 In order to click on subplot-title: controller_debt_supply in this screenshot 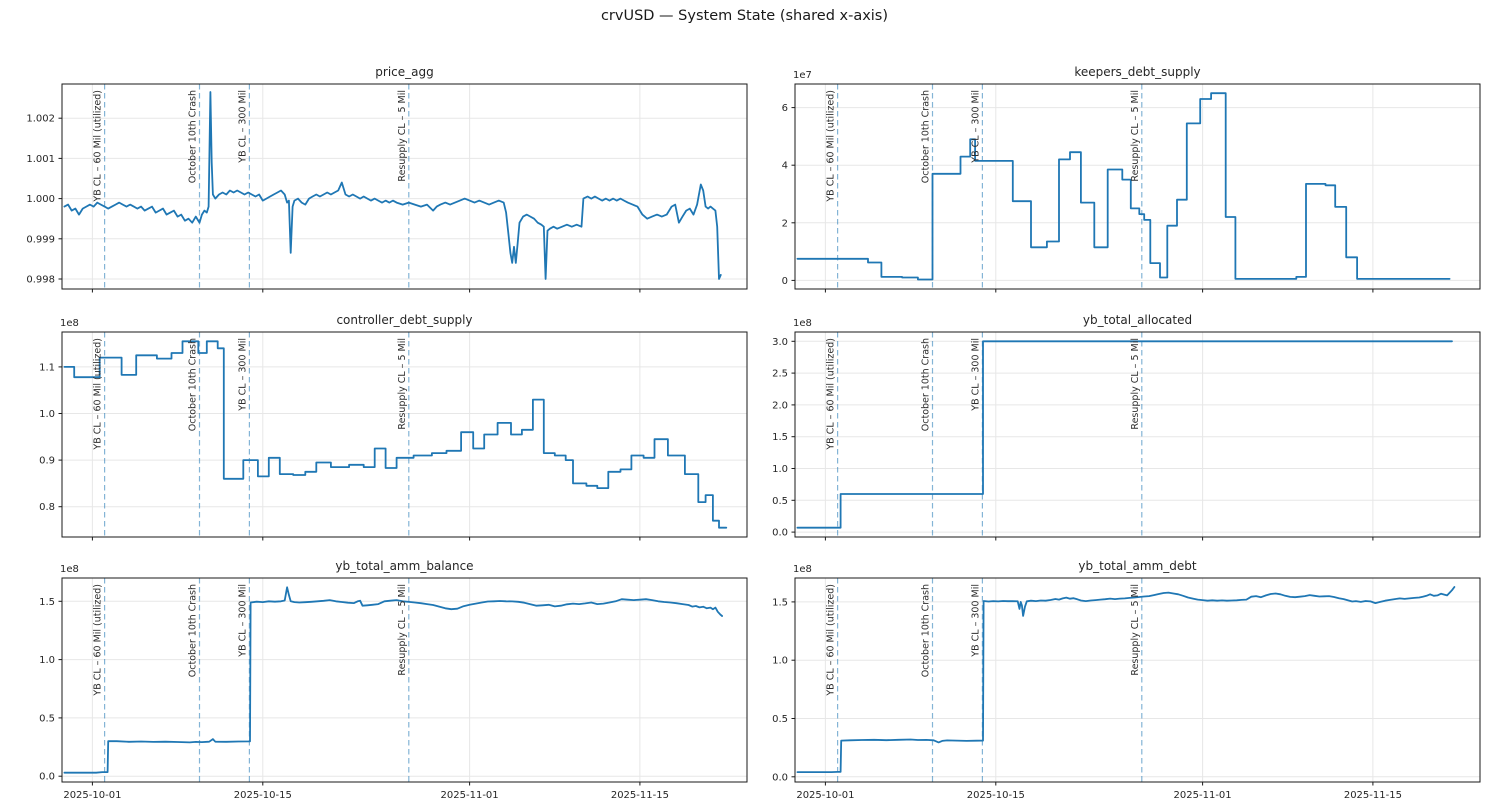, I will do `click(404, 320)`.